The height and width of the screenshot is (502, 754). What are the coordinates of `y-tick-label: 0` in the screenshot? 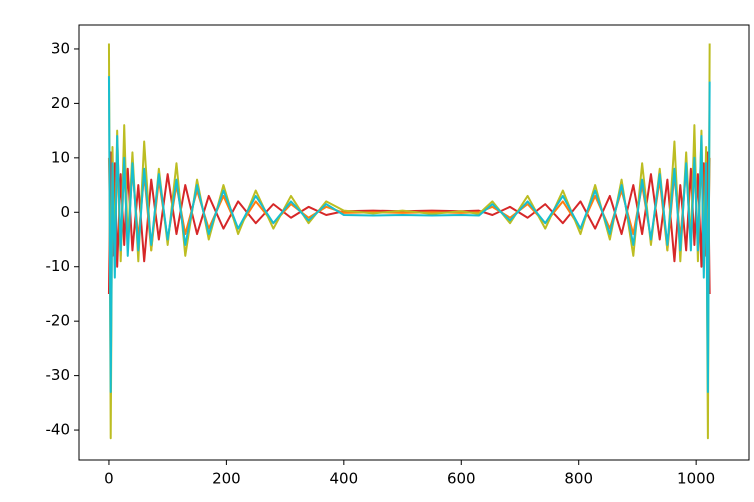 It's located at (65, 212).